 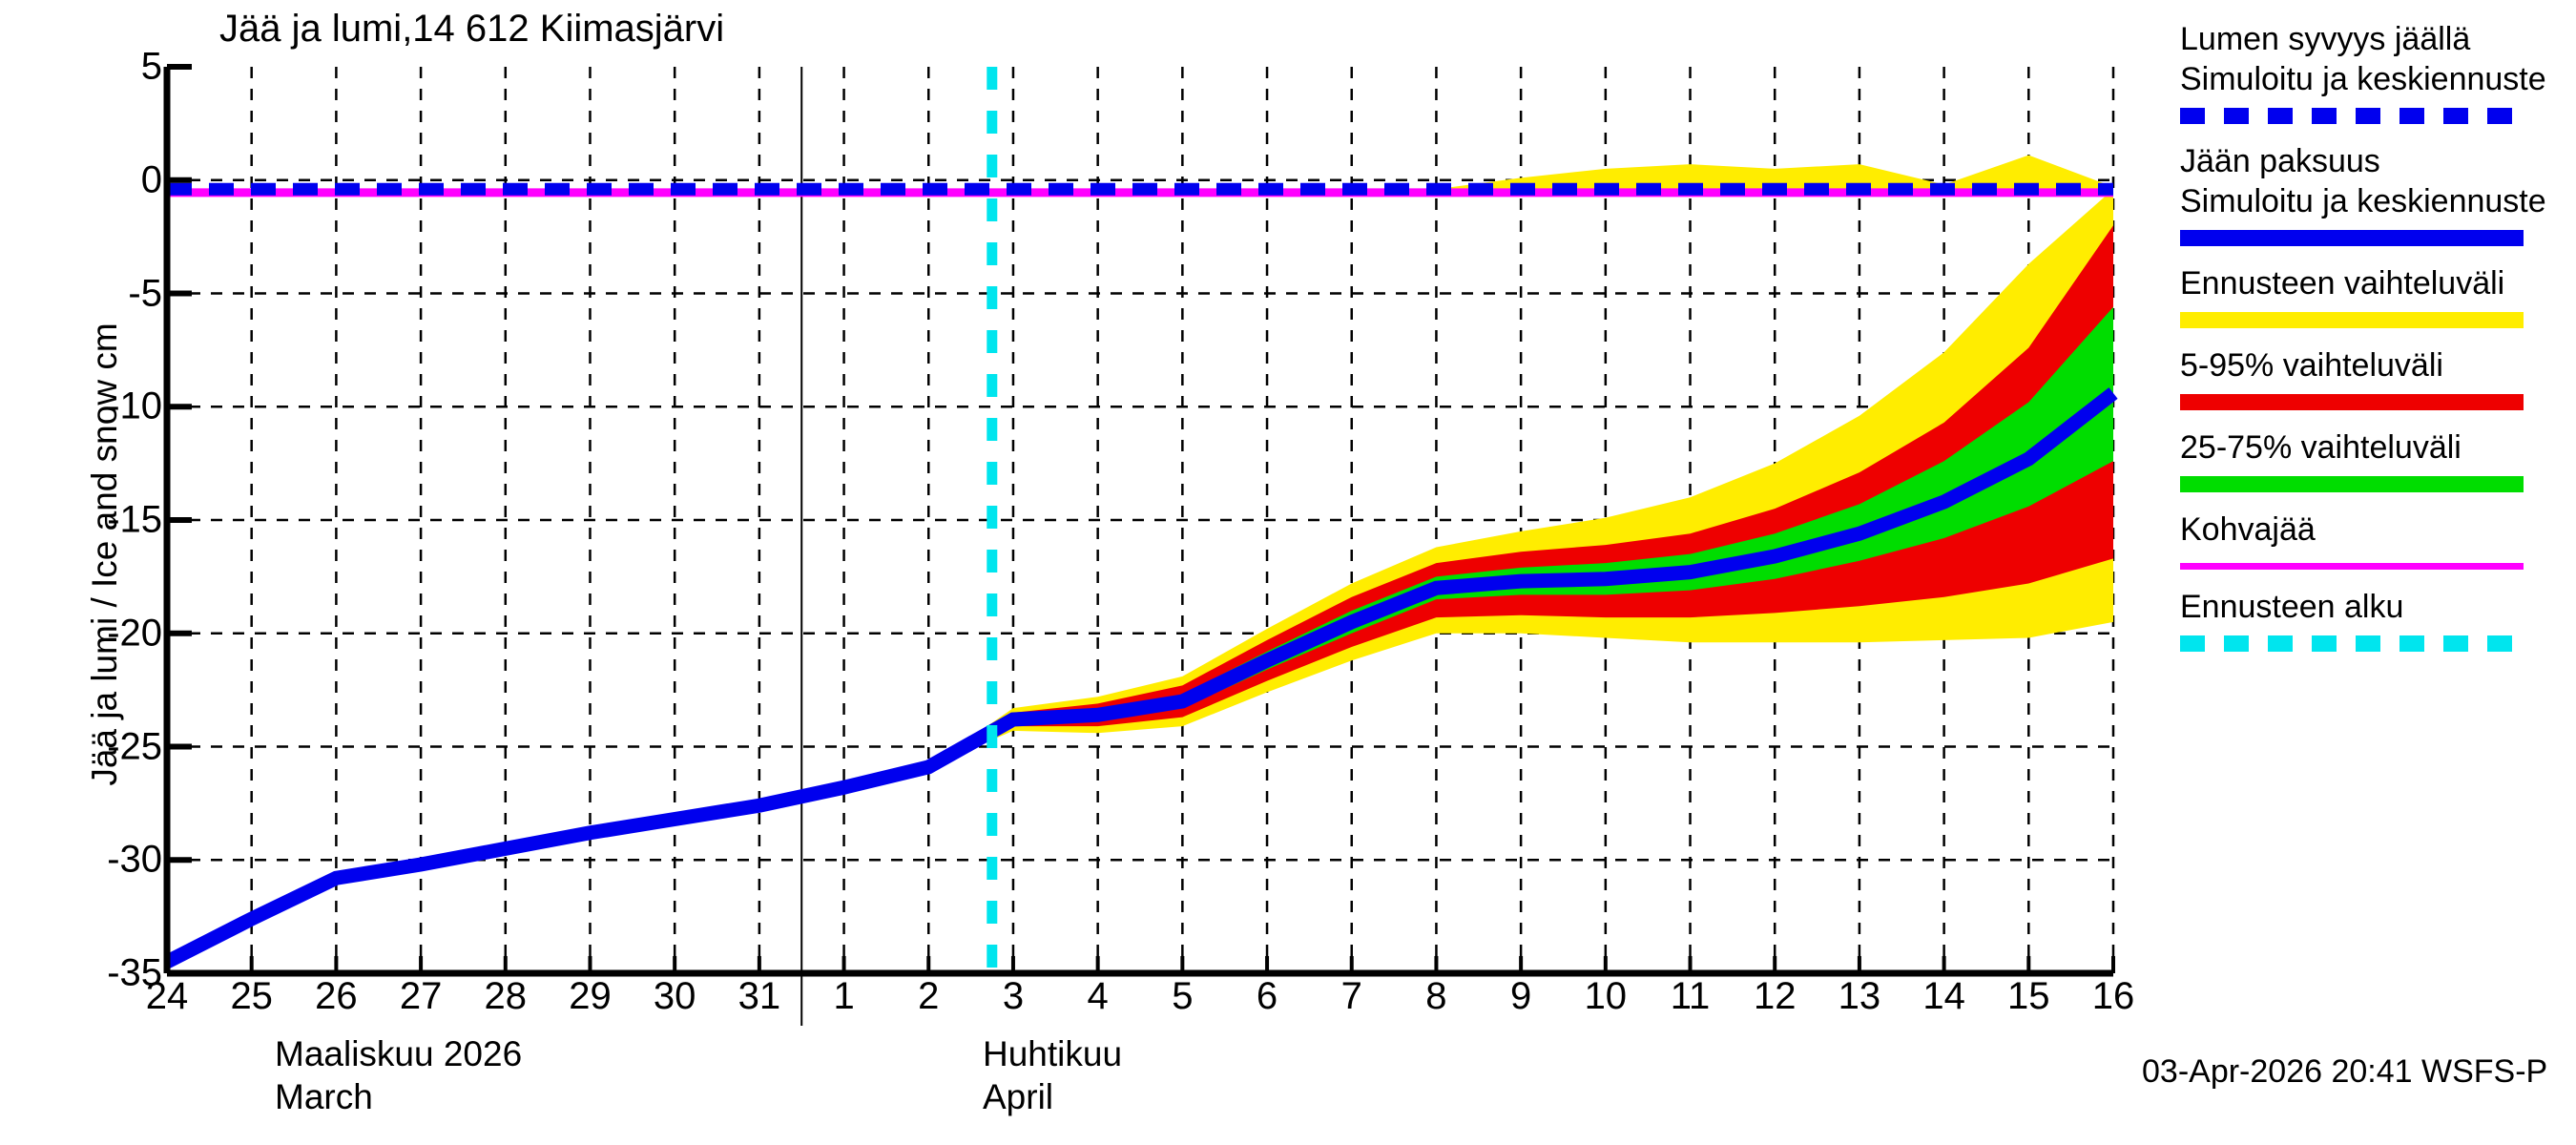 I want to click on x-tick-label: 14, so click(x=1943, y=996).